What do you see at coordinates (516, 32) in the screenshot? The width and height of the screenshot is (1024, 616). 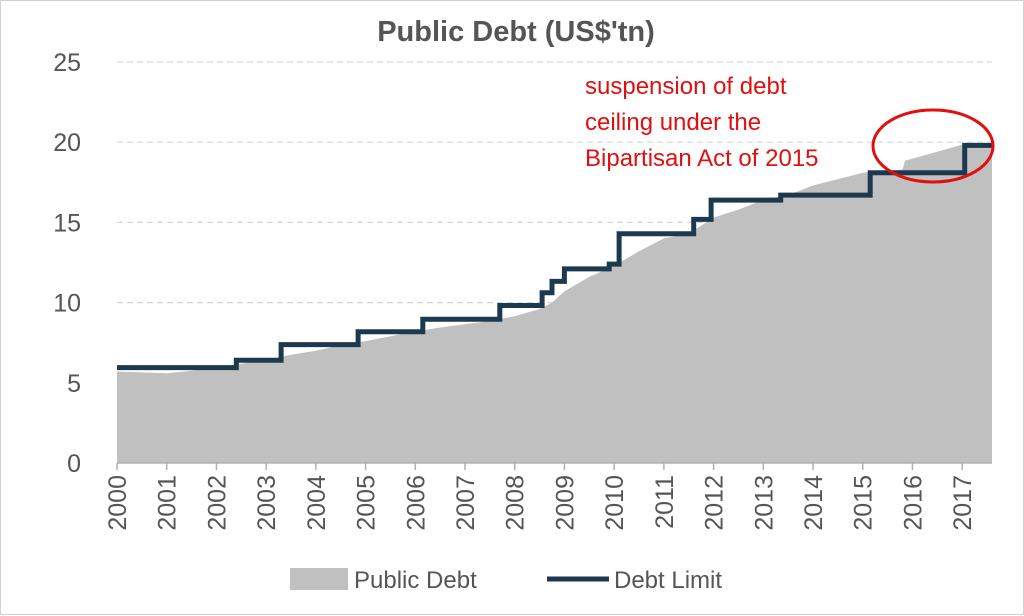 I see `chart-title: Public Debt (US$'tn)` at bounding box center [516, 32].